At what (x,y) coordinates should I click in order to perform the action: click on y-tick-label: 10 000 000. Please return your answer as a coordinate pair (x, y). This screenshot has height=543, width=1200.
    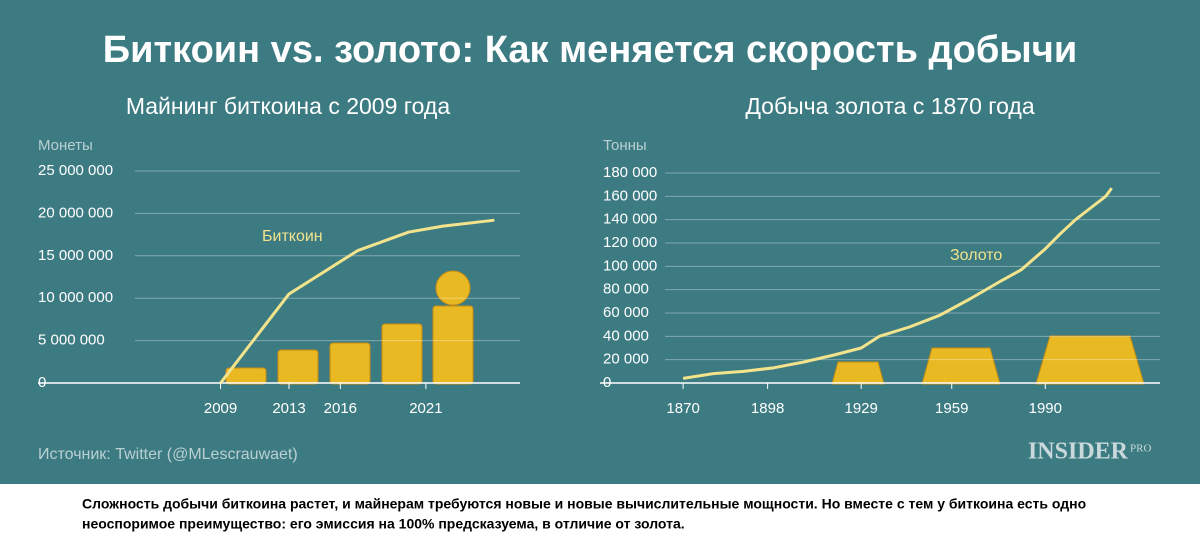
    Looking at the image, I should click on (75, 297).